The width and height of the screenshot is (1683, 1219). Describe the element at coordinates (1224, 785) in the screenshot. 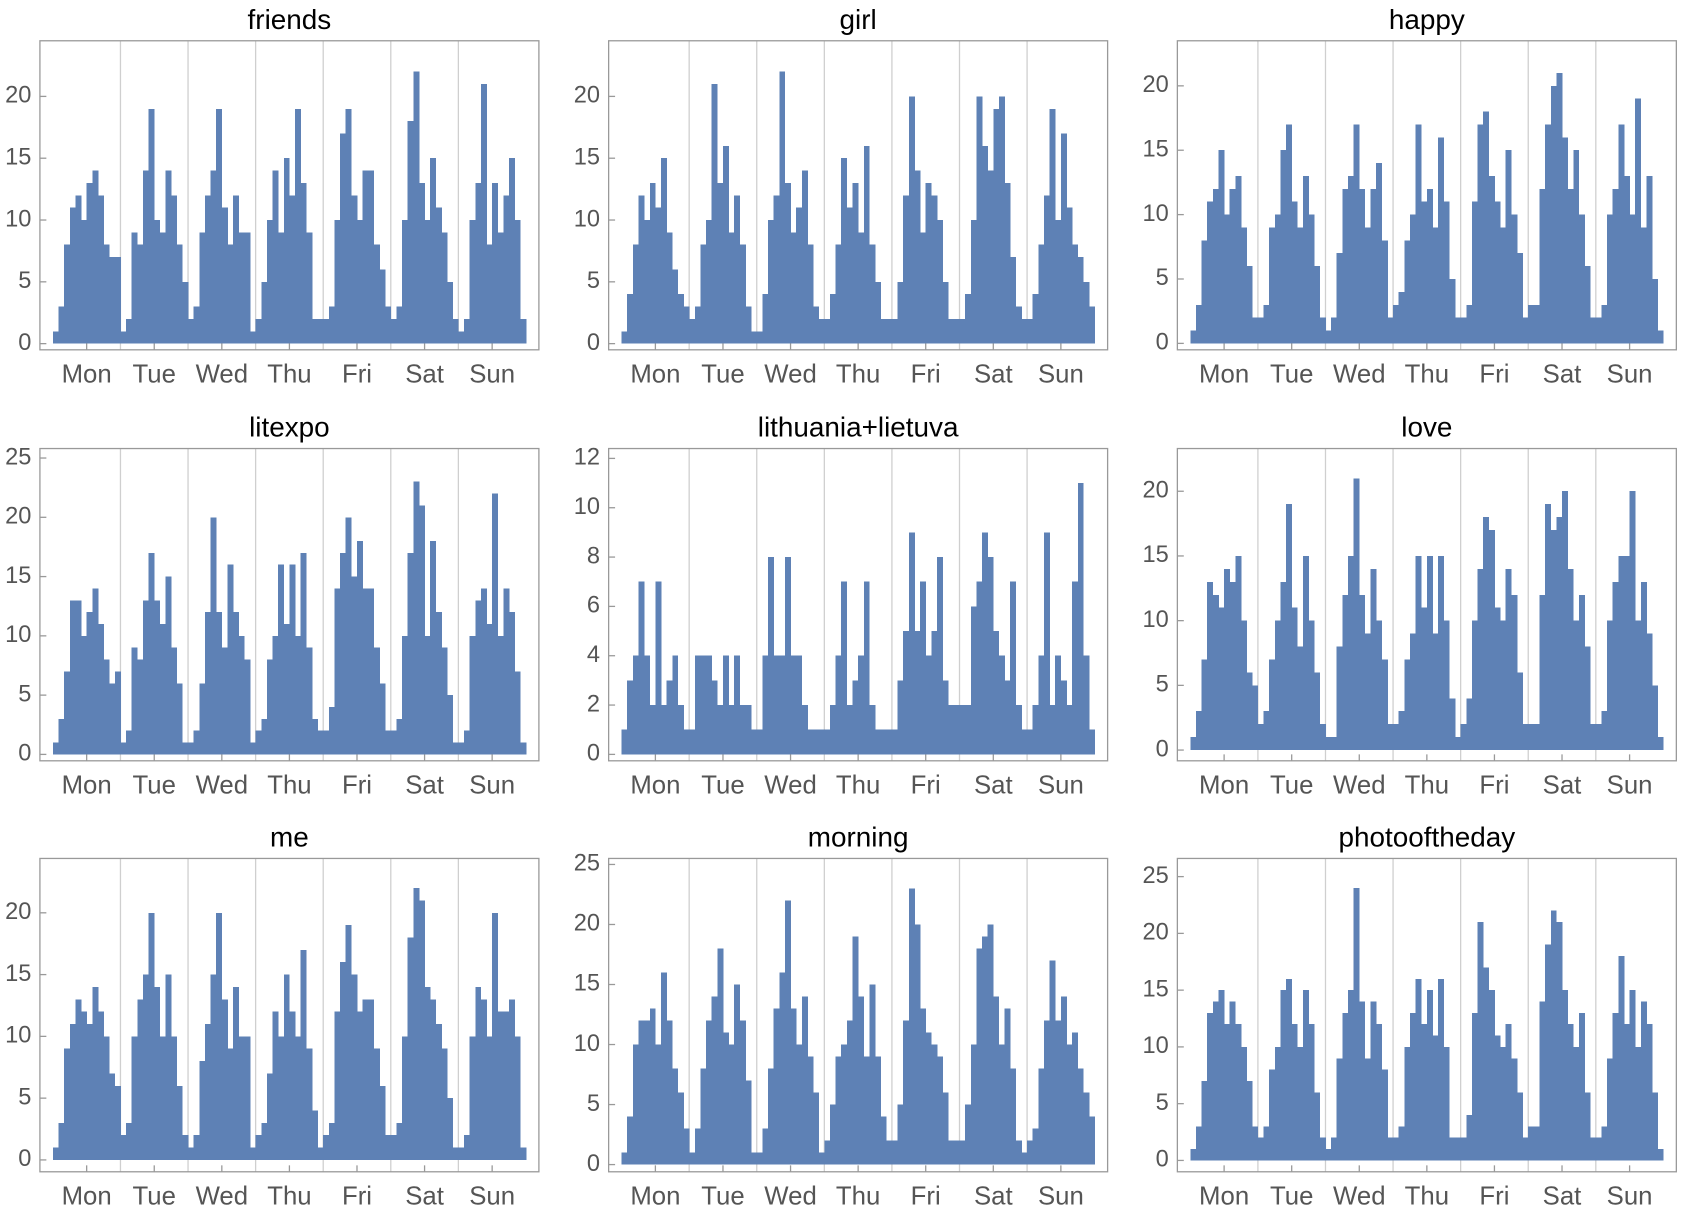

I see `x-tick-label: Mon` at that location.